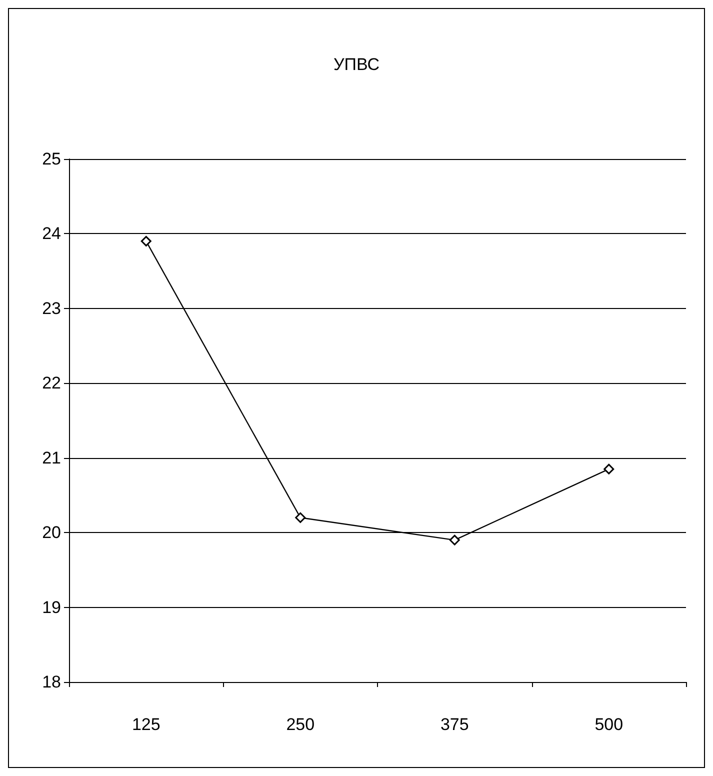 The height and width of the screenshot is (776, 713). I want to click on y-tick-label: 25, so click(51, 159).